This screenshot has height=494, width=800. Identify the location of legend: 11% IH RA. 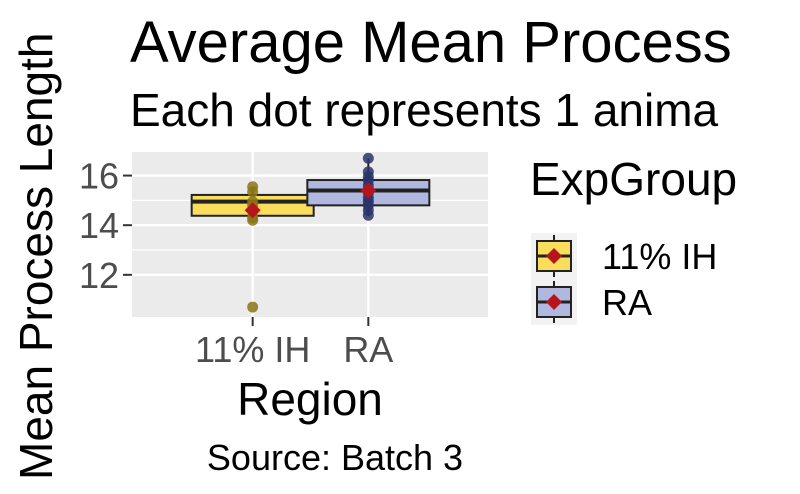
(624, 279).